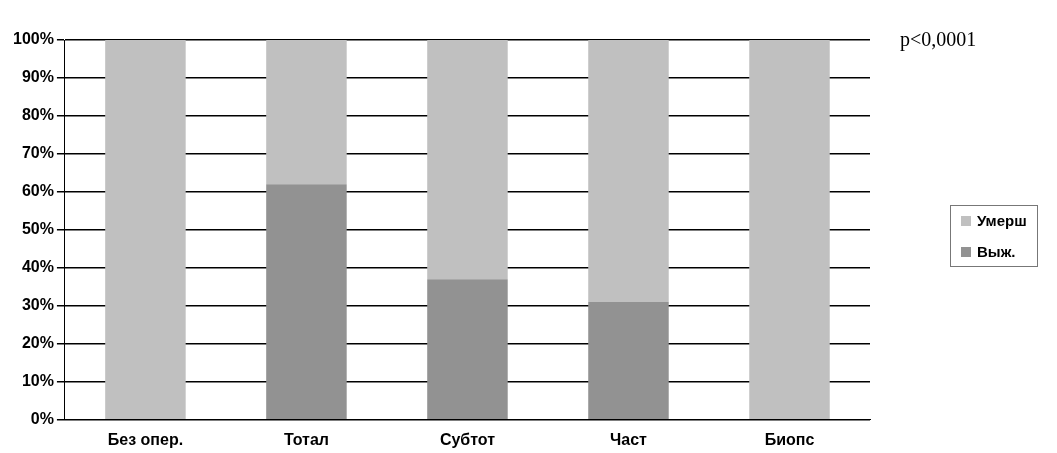 This screenshot has height=453, width=1057. Describe the element at coordinates (37, 229) in the screenshot. I see `y-tick-label: 50%` at that location.